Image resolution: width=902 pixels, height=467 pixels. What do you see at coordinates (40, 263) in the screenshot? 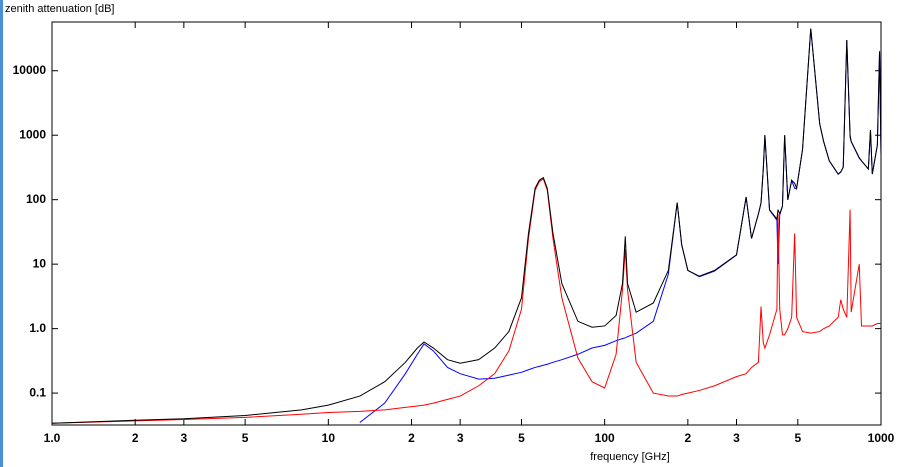
I see `y-tick-label: 10` at bounding box center [40, 263].